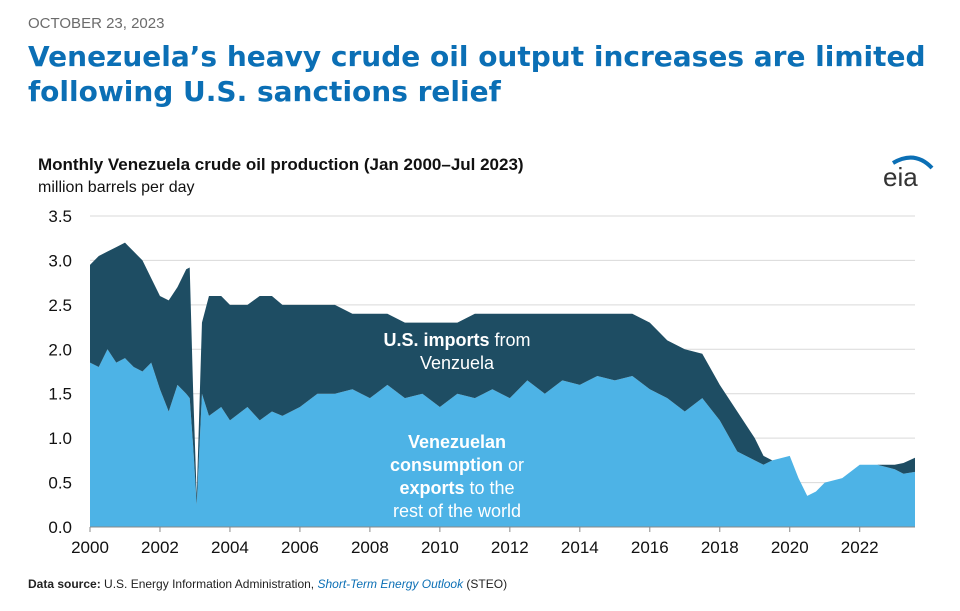 The height and width of the screenshot is (611, 960). What do you see at coordinates (230, 547) in the screenshot?
I see `x-tick-label: 2004` at bounding box center [230, 547].